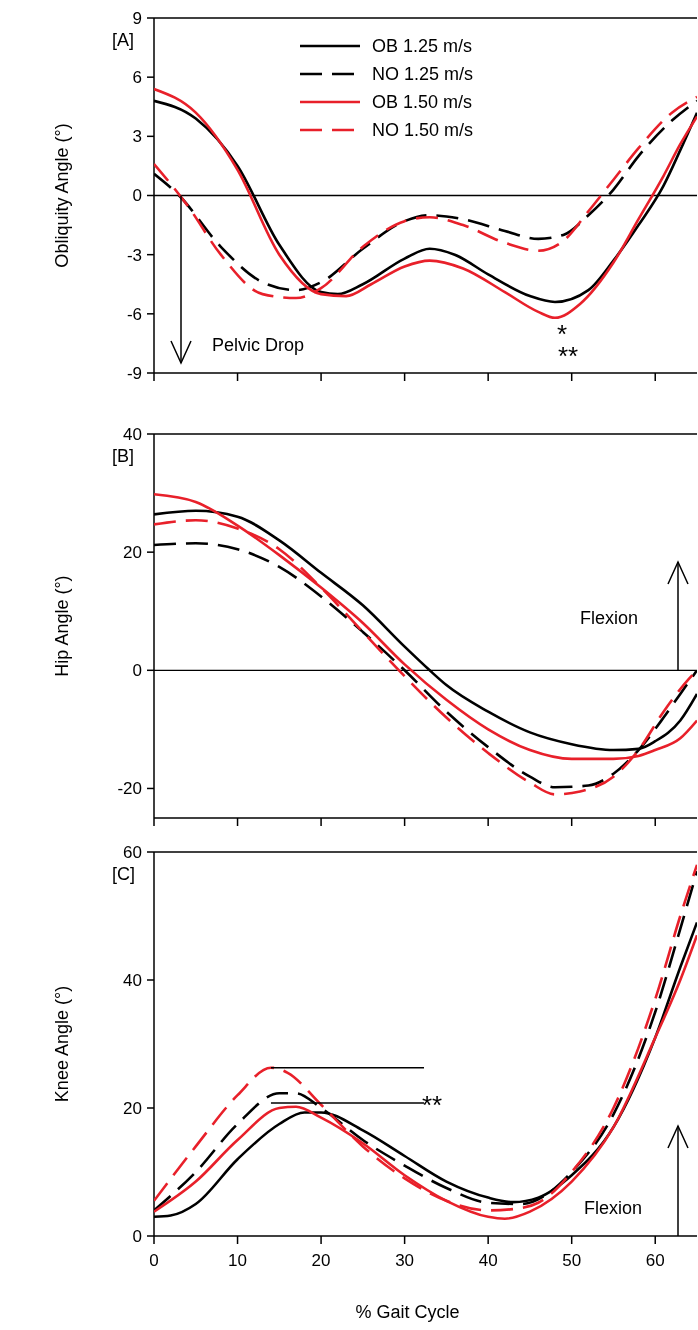 The height and width of the screenshot is (1330, 698). Describe the element at coordinates (422, 102) in the screenshot. I see `legend-label: OB 1.50 m/s` at that location.